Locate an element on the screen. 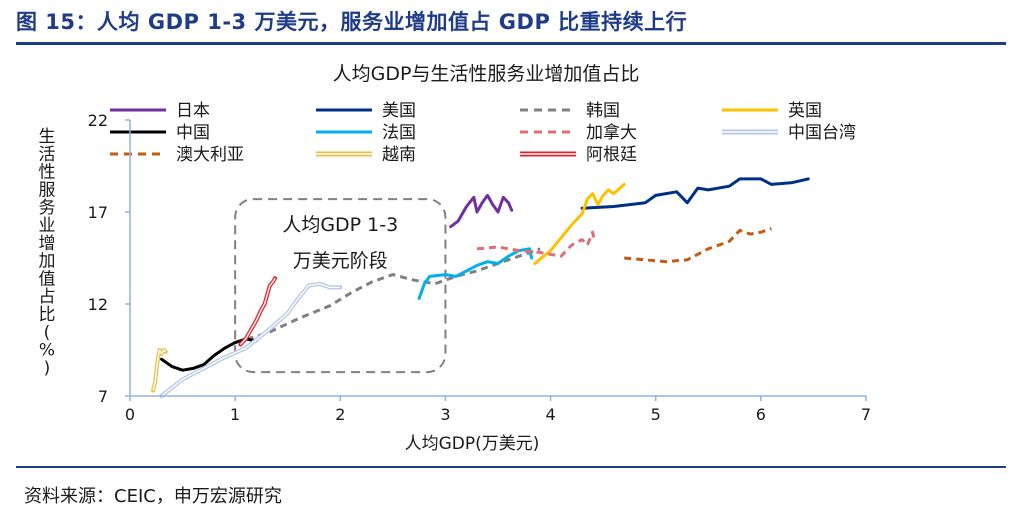 This screenshot has height=515, width=1024. series-7030a0-line is located at coordinates (481, 211).